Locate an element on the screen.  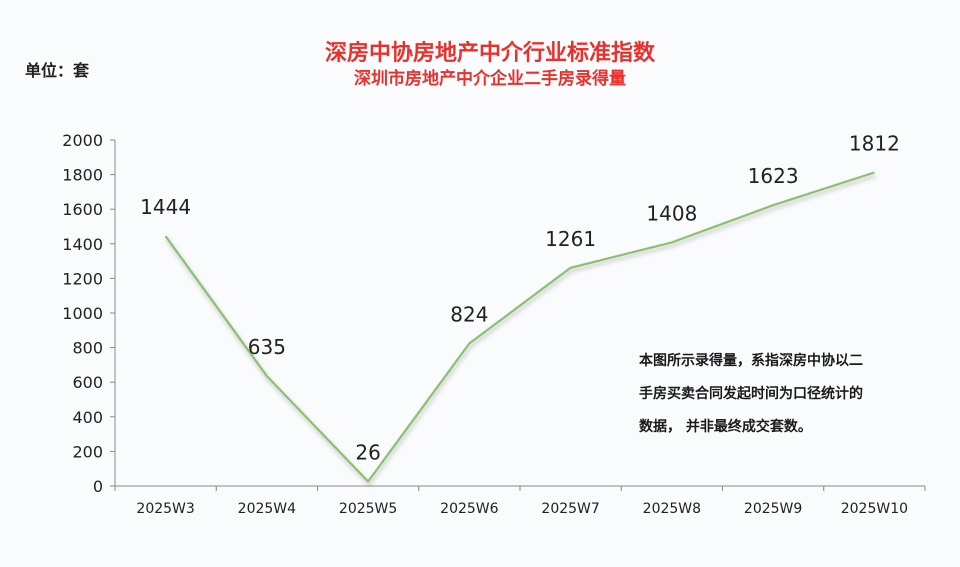
x-tick-label: 2025W4 is located at coordinates (267, 509).